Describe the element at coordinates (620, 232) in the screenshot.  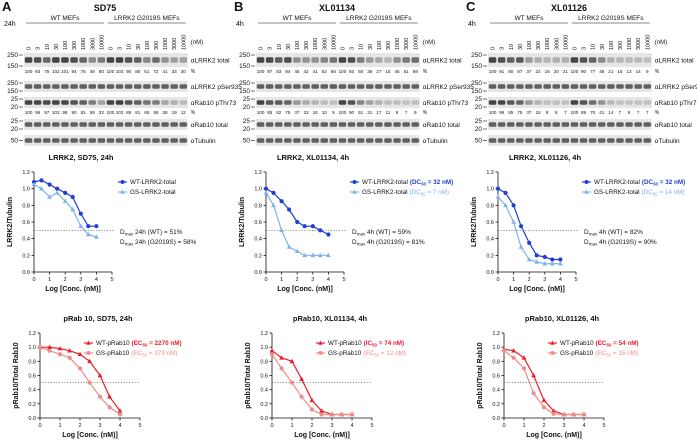
I see `dmax-rest: 4h (WT) = 82%` at that location.